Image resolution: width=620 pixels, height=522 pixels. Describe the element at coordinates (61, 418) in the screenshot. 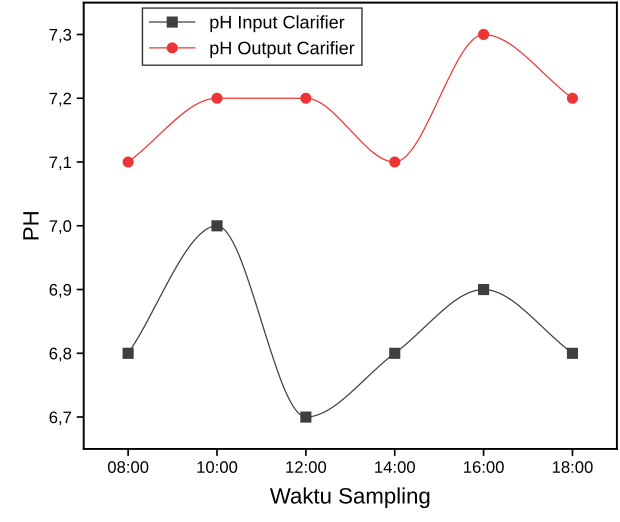

I see `y-tick-label: 6,7` at that location.